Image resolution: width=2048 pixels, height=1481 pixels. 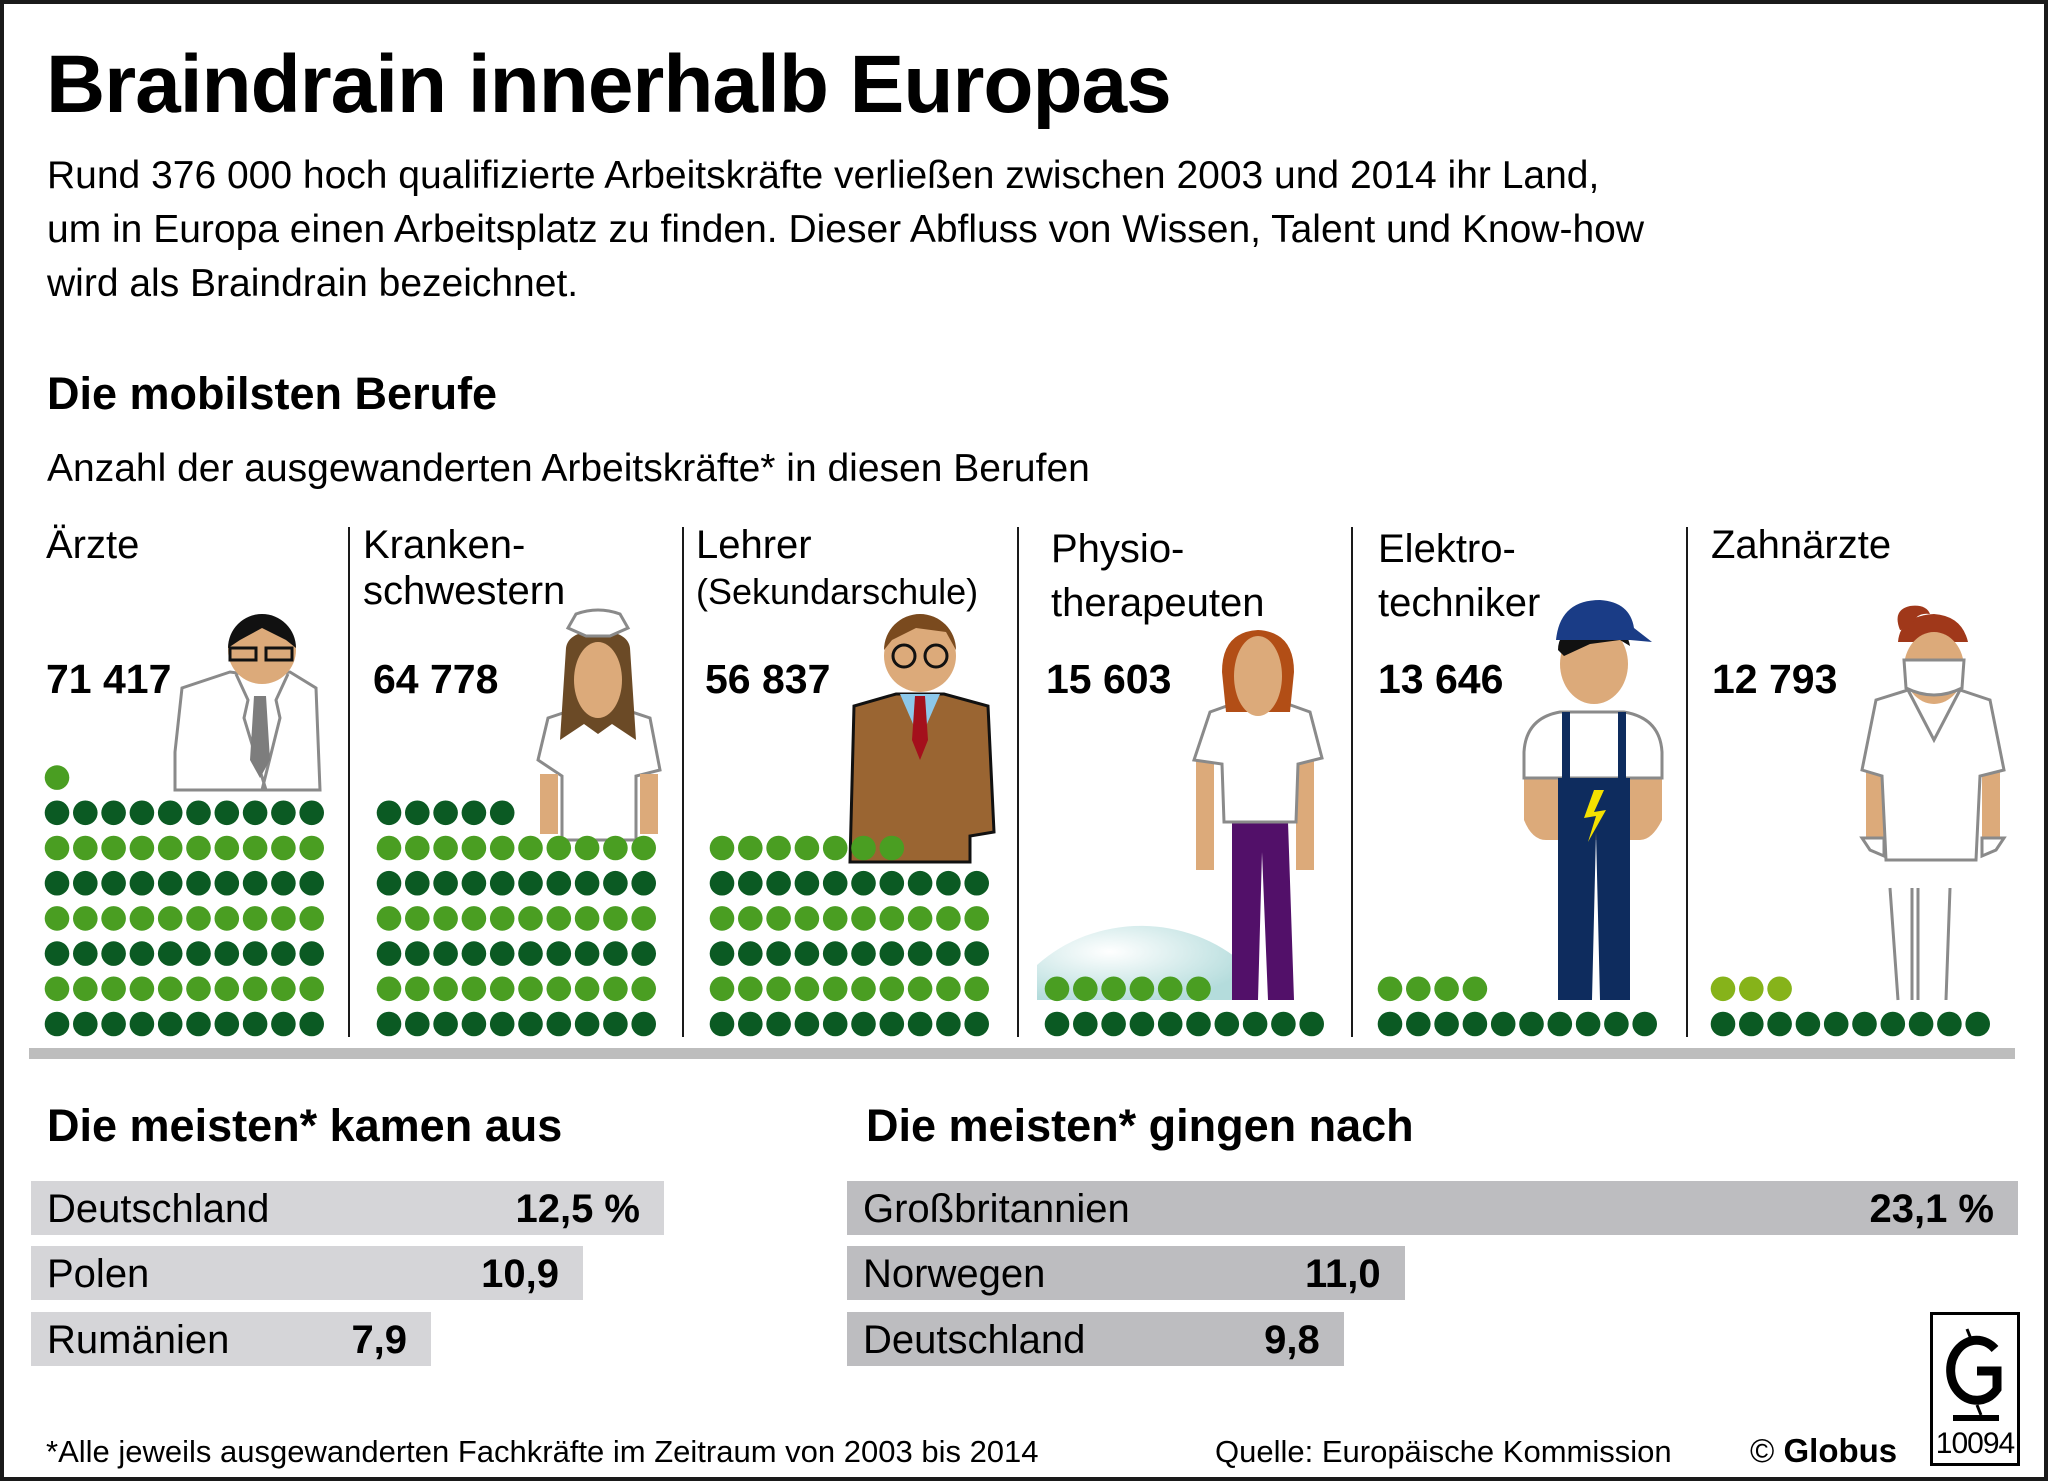 What do you see at coordinates (768, 679) in the screenshot?
I see `value-label-lehrer: 56 837` at bounding box center [768, 679].